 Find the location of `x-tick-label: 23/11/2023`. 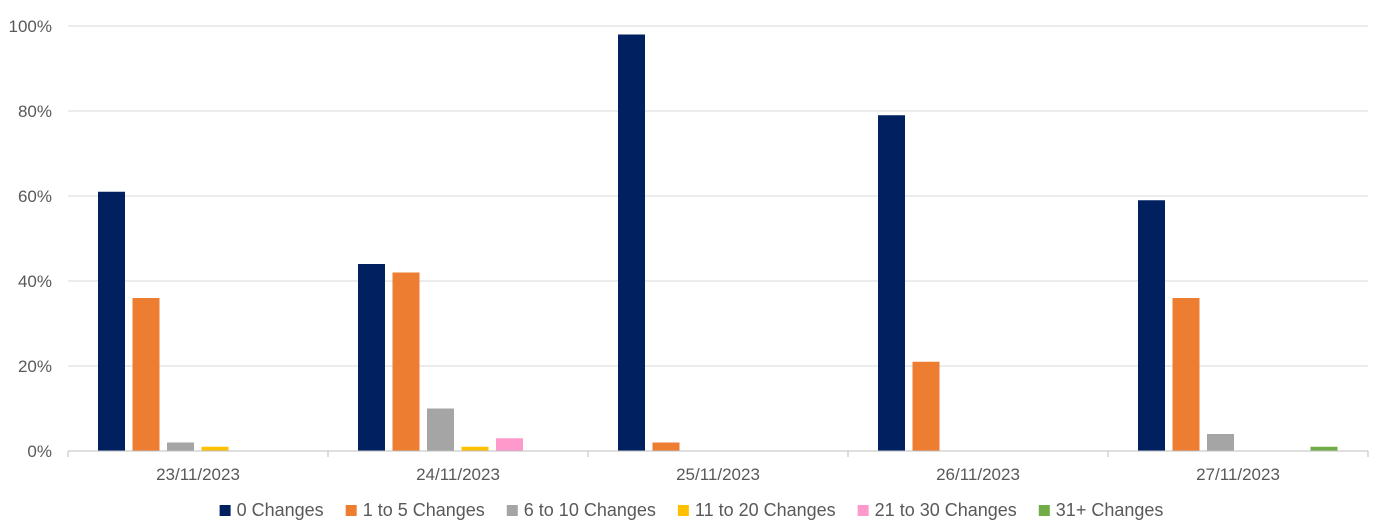

x-tick-label: 23/11/2023 is located at coordinates (198, 474).